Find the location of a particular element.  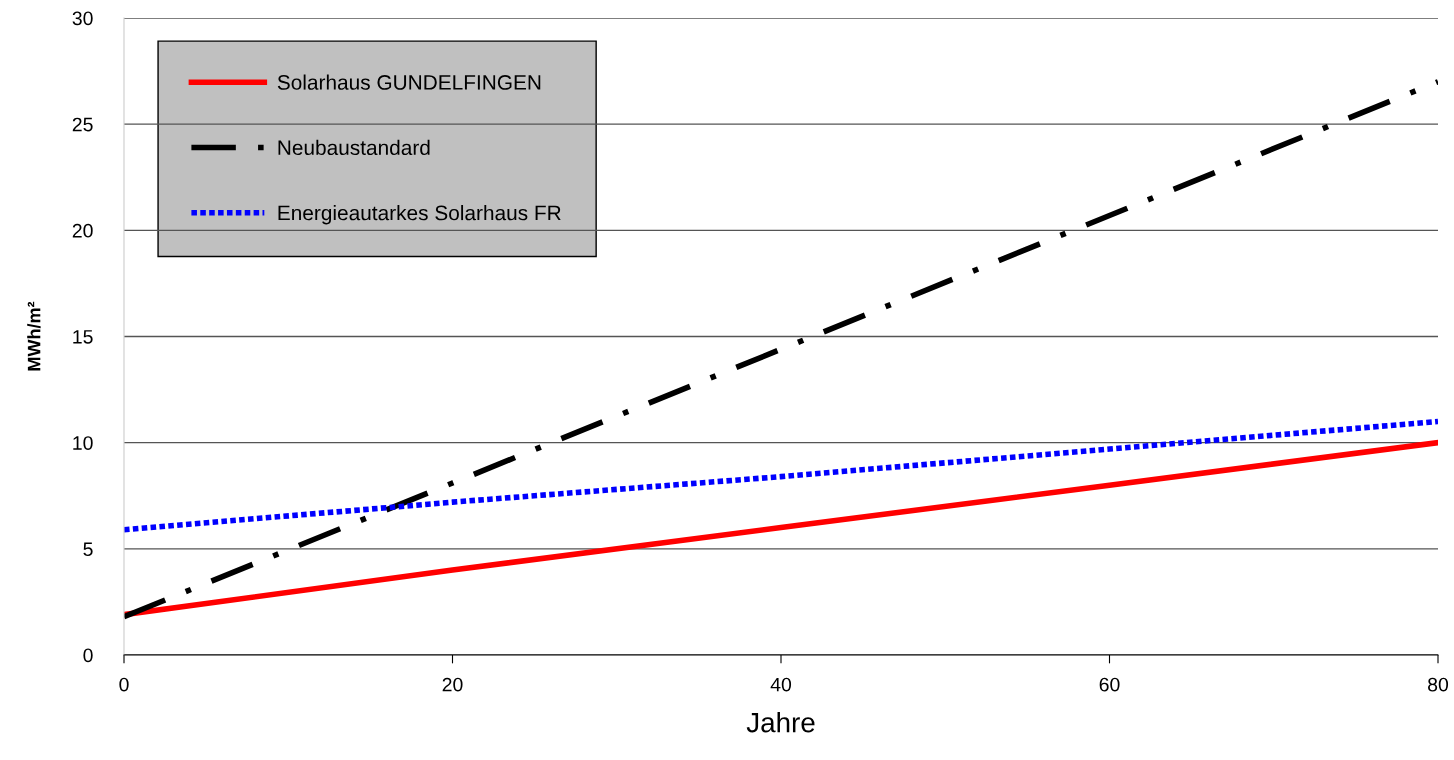

x-tick-label: 80 is located at coordinates (1438, 684).